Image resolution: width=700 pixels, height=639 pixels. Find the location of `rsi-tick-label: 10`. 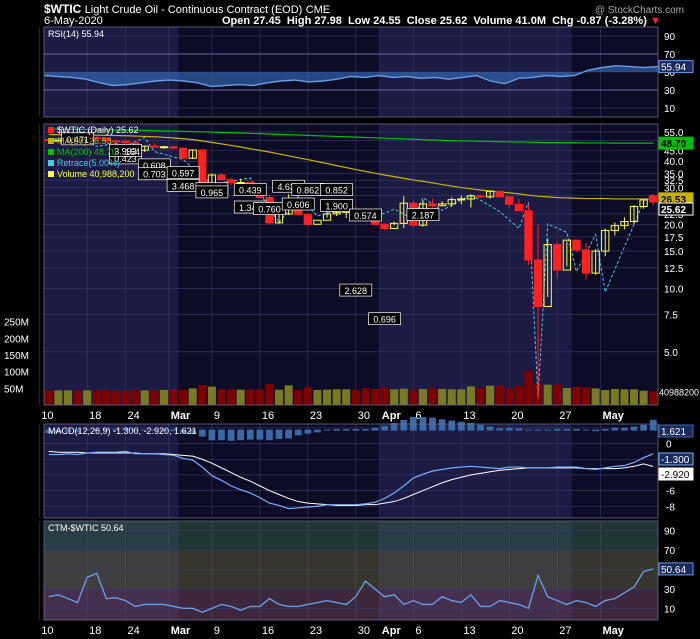

rsi-tick-label: 10 is located at coordinates (670, 109).